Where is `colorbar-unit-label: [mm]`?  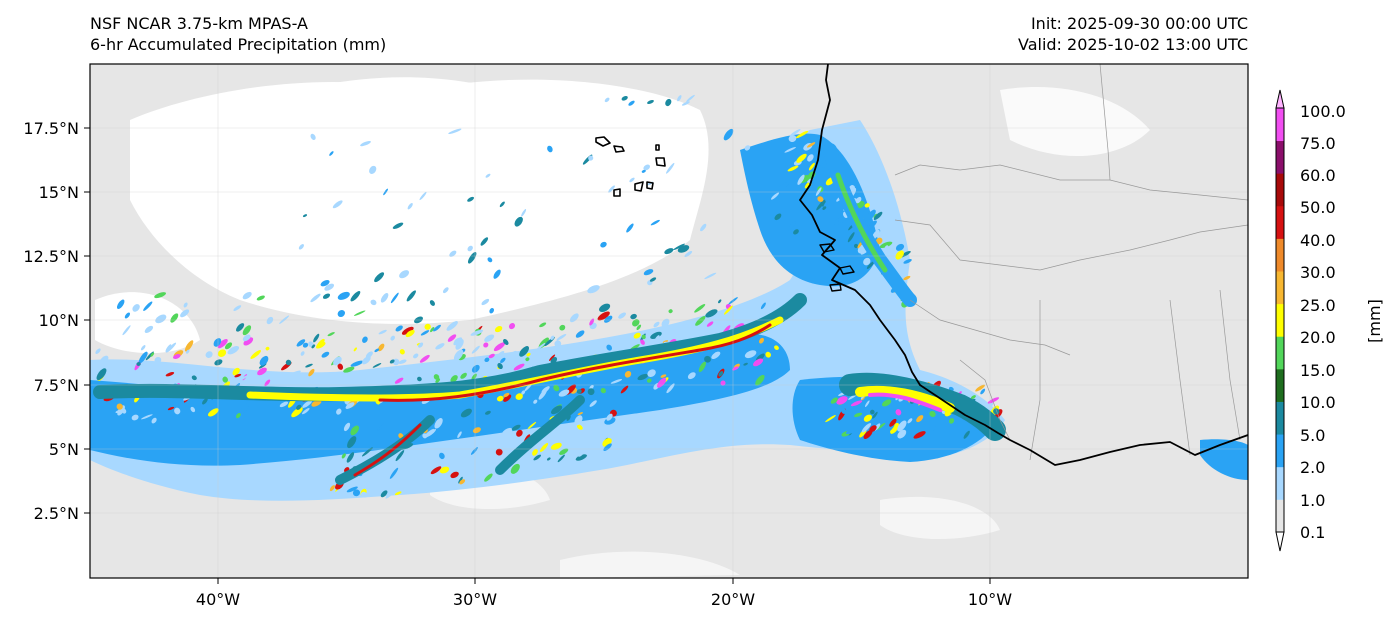 colorbar-unit-label: [mm] is located at coordinates (1374, 321).